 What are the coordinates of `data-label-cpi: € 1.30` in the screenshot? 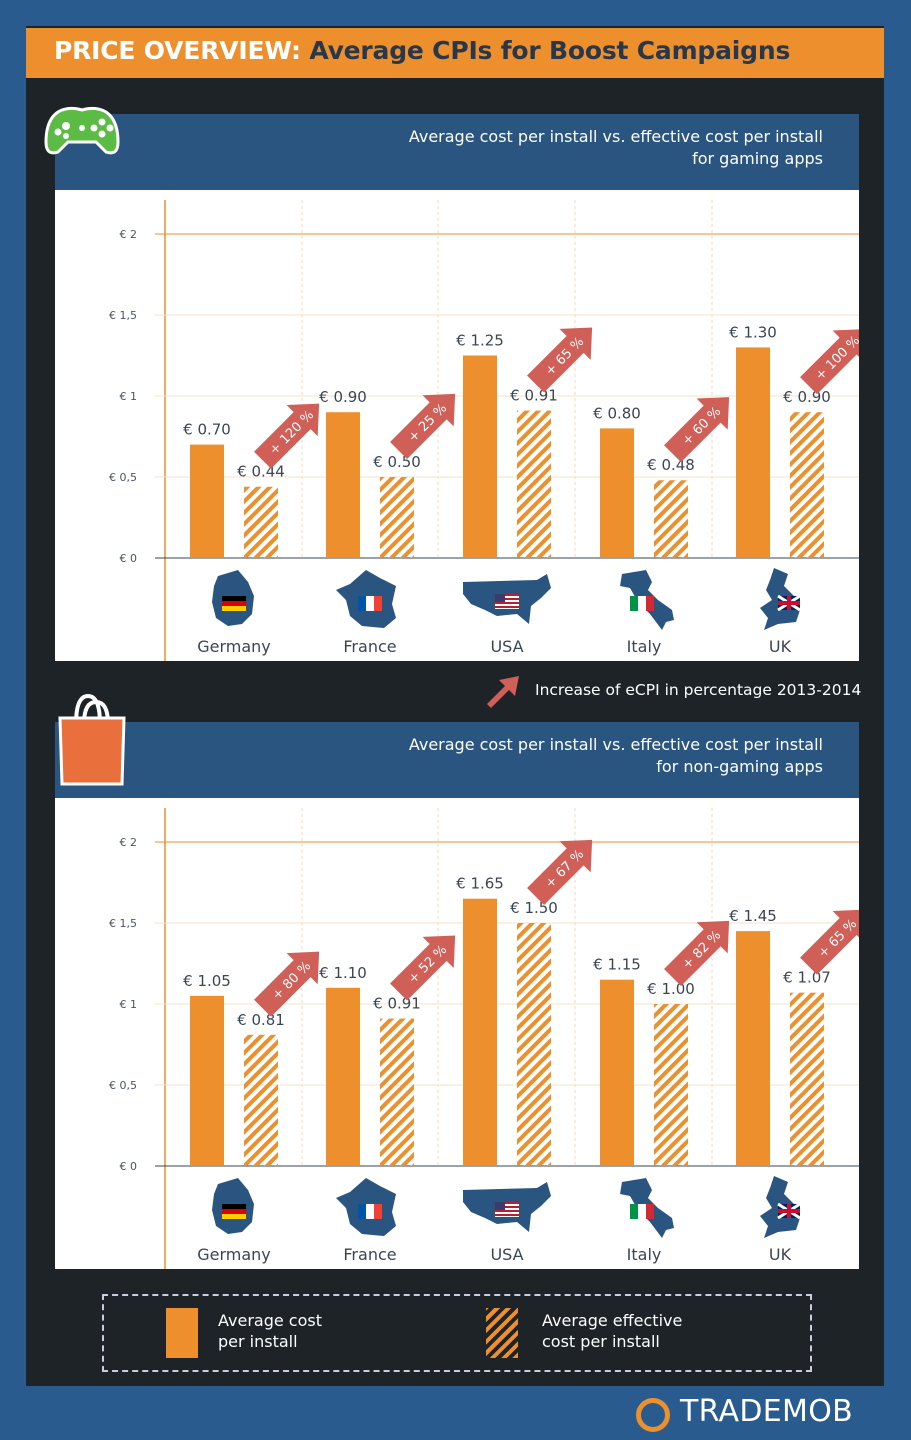 It's located at (753, 332).